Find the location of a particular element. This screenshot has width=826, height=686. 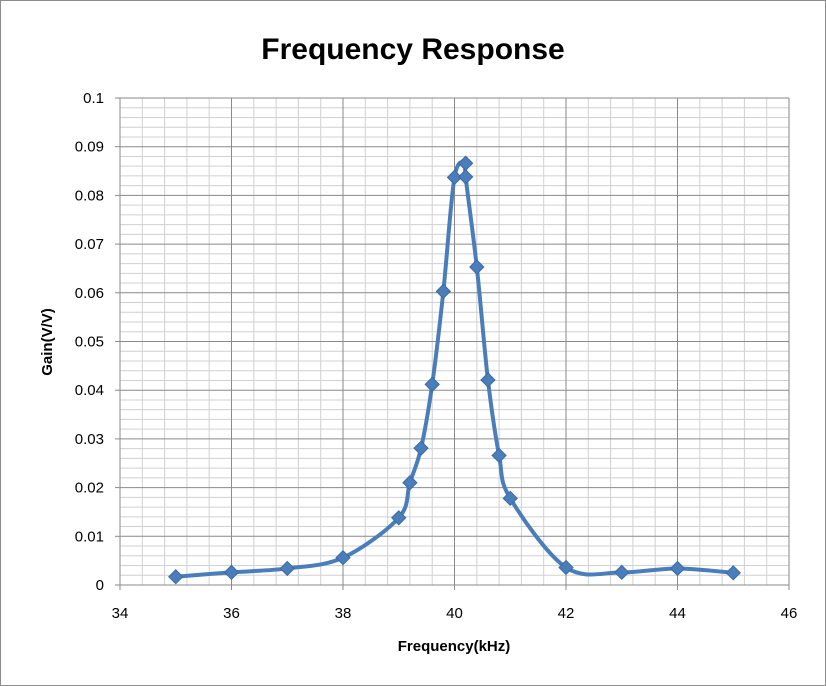

x-tick-label: 34 is located at coordinates (120, 613).